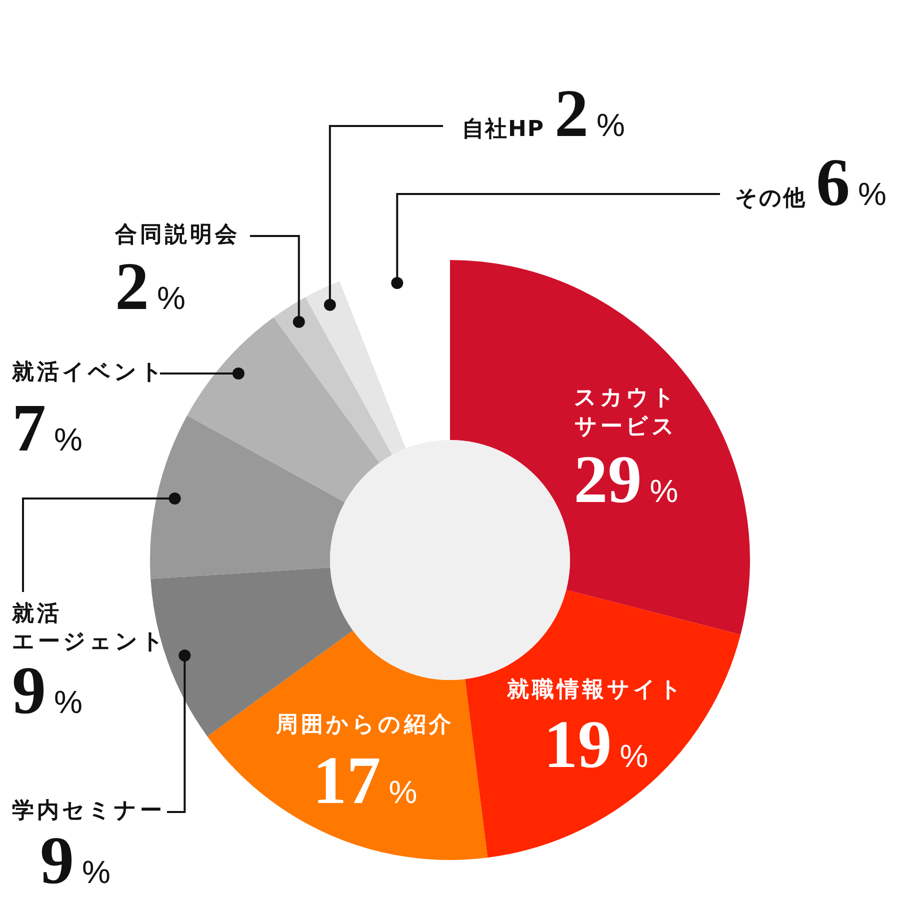  Describe the element at coordinates (364, 725) in the screenshot. I see `slice-label: 周囲からの紹介` at that location.